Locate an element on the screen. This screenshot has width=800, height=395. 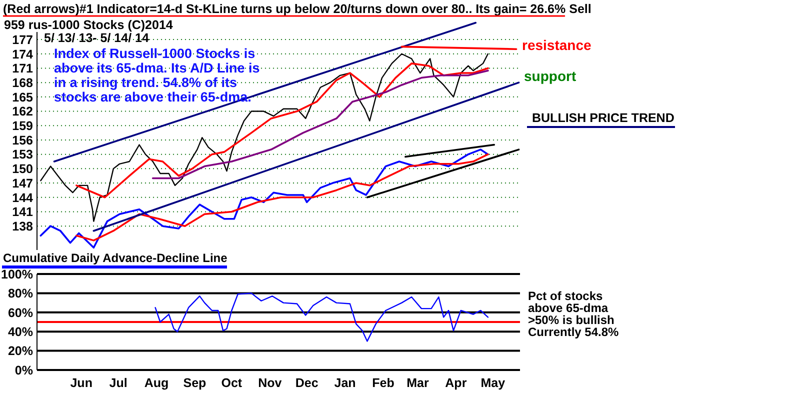
chart-title: (Red arrows)#1 Indicator=14-d St-KLine turns up below 20/turns down over 80.. Its gain= 26.6% Sell is located at coordinates (297, 9).